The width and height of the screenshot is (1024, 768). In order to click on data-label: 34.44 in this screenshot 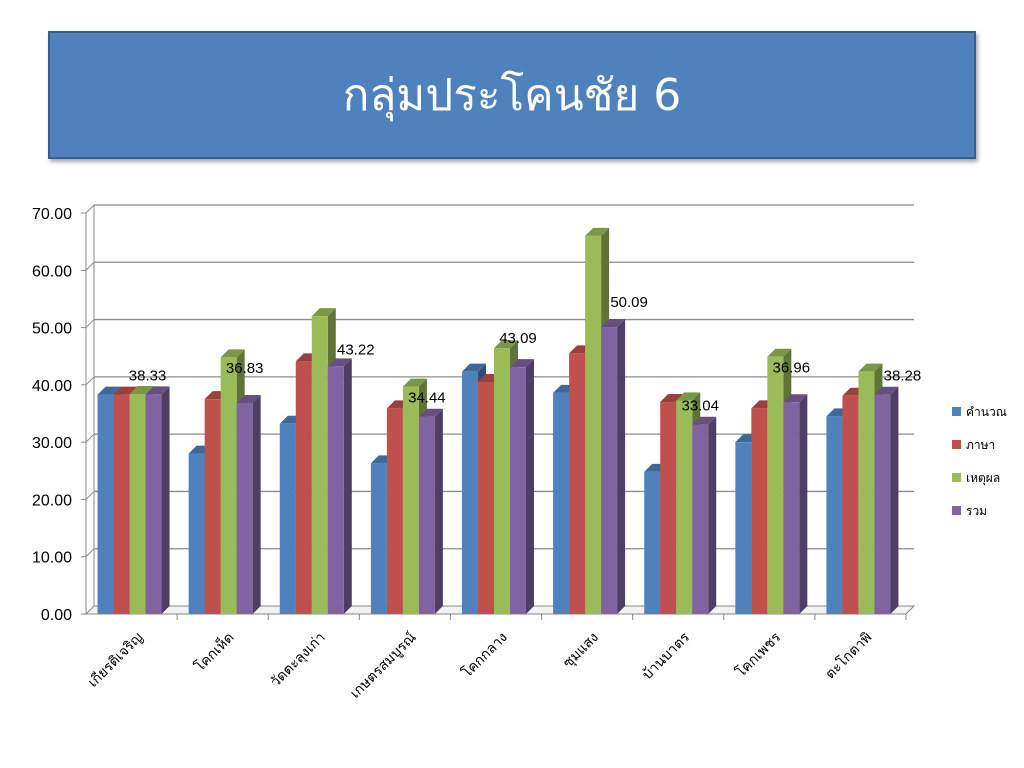, I will do `click(427, 398)`.